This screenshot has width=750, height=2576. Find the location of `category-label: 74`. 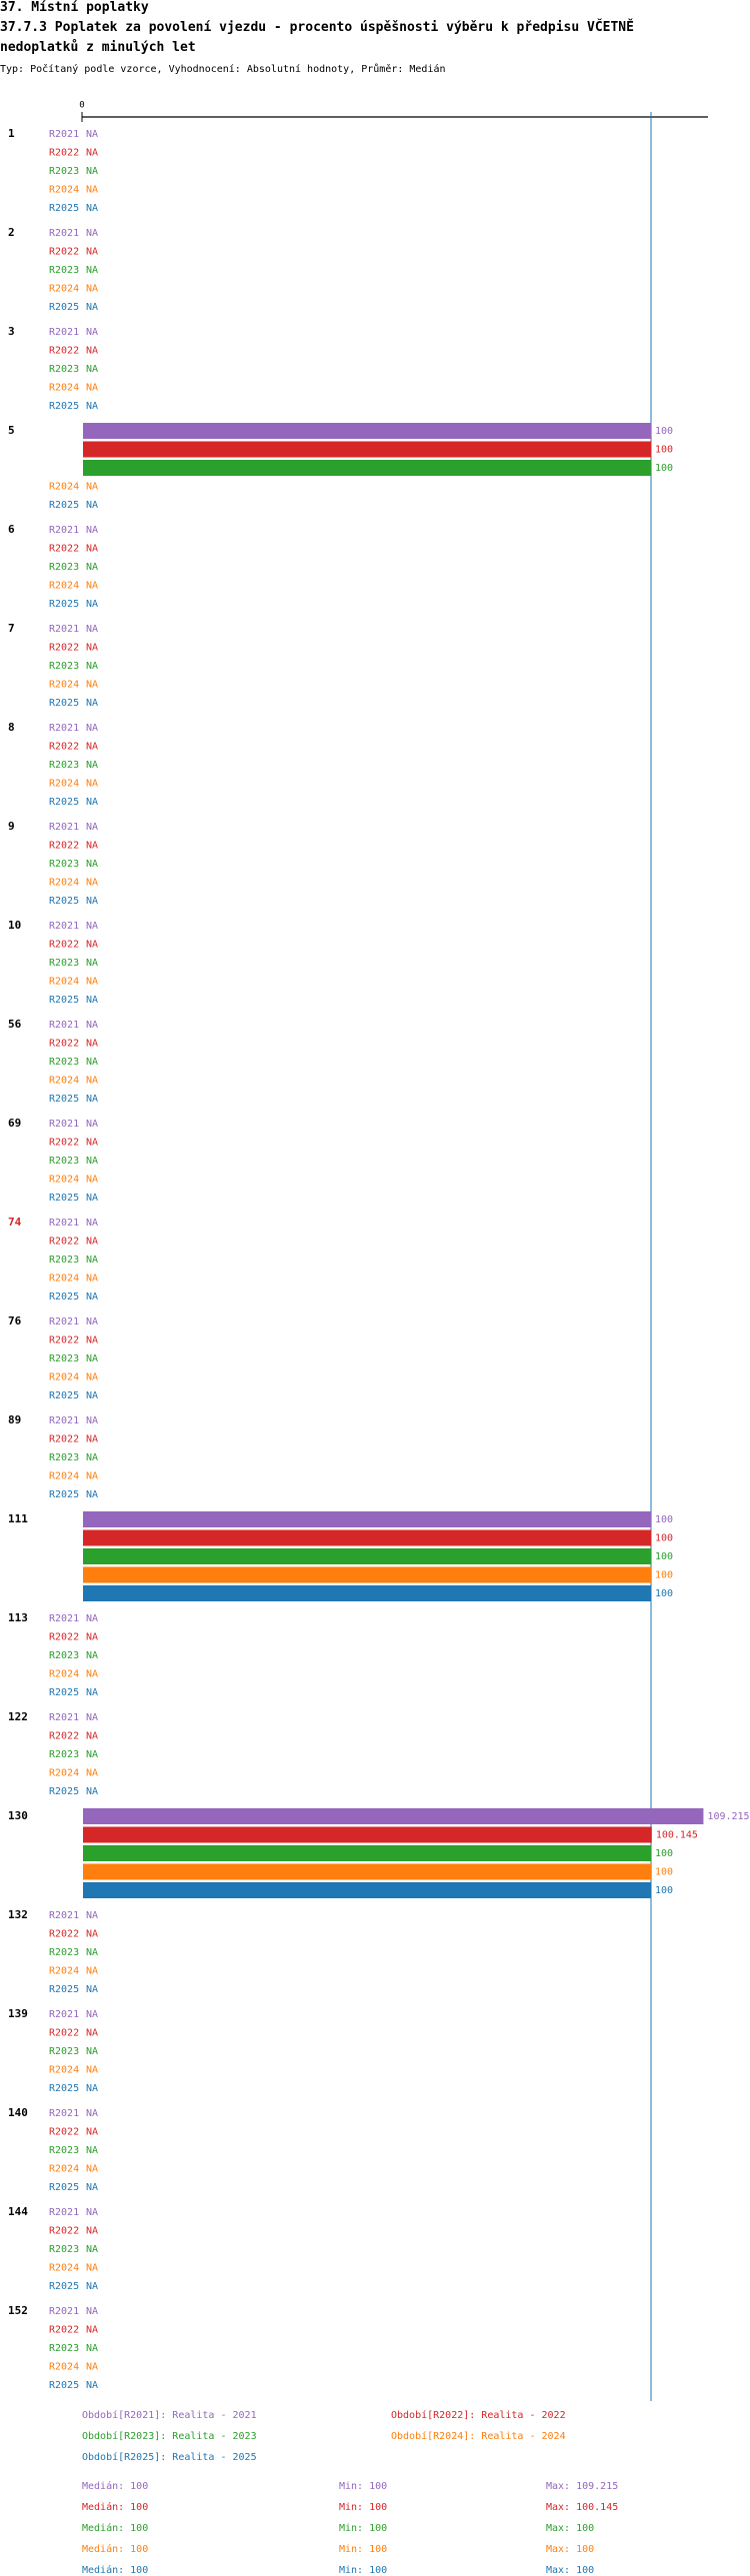

category-label: 74 is located at coordinates (15, 1223).